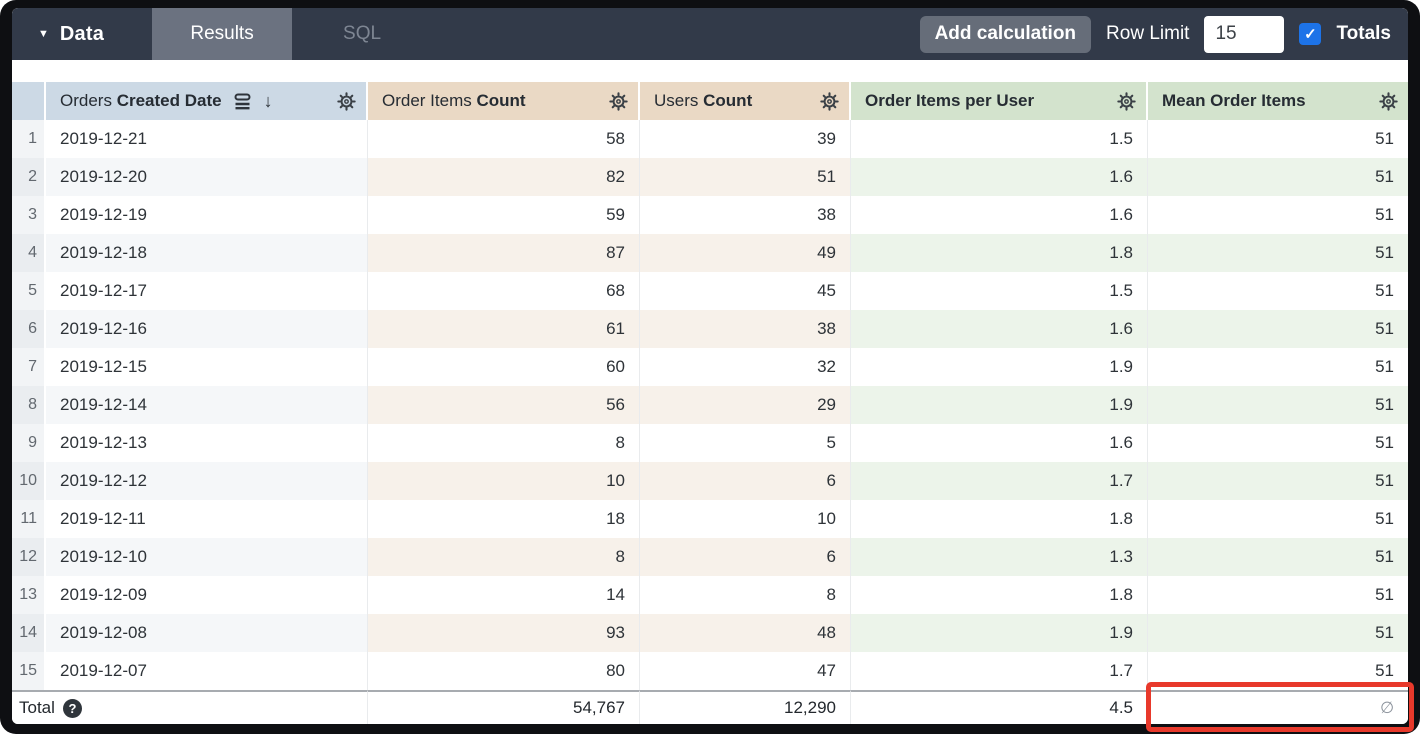 The height and width of the screenshot is (734, 1420). I want to click on cell-users-count: 48, so click(745, 633).